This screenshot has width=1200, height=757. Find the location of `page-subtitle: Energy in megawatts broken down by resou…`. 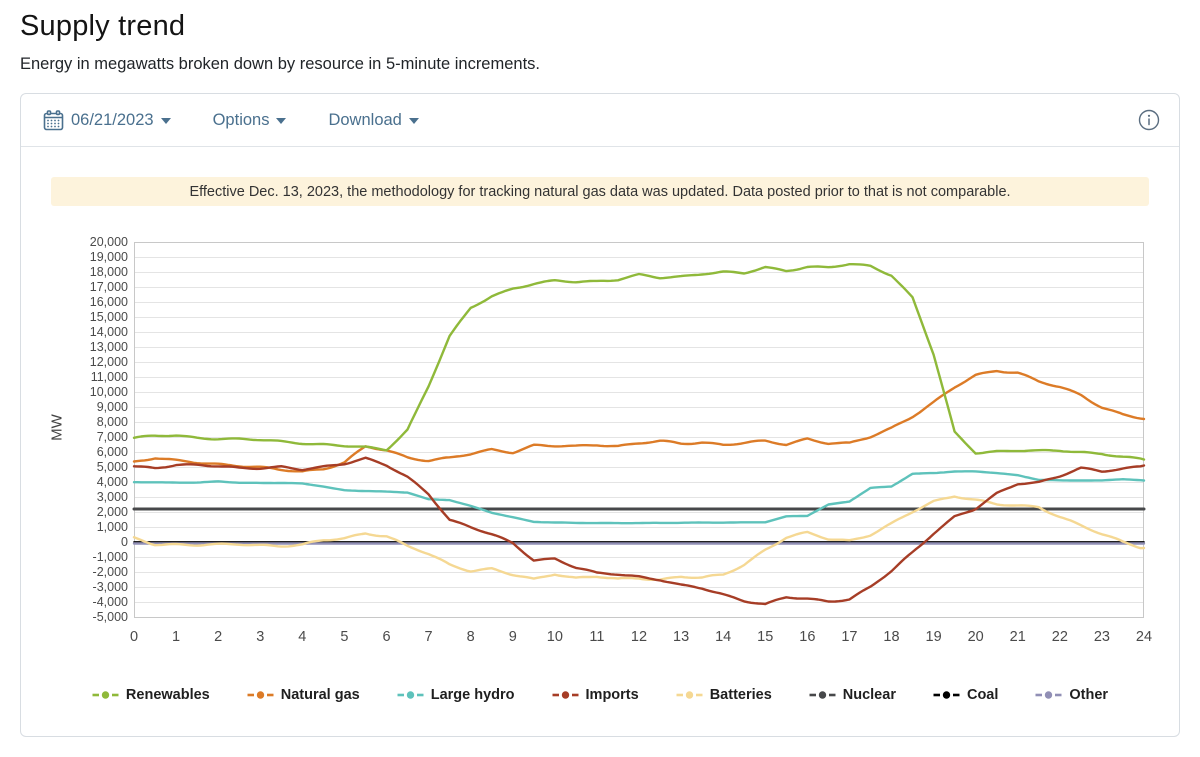

page-subtitle: Energy in megawatts broken down by resou… is located at coordinates (280, 64).